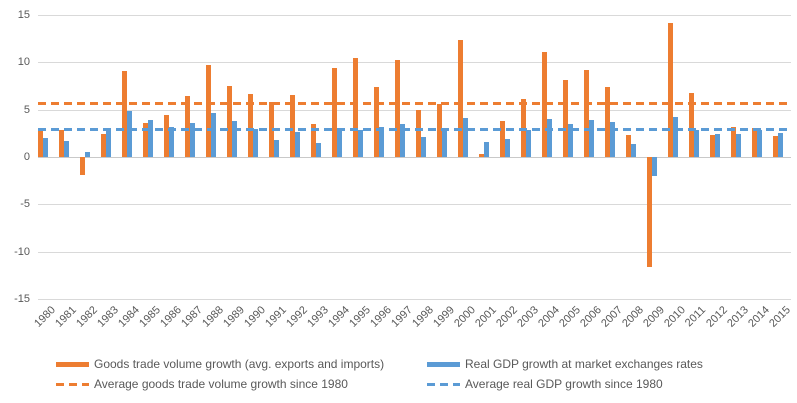  What do you see at coordinates (26, 109) in the screenshot?
I see `y-axis-label: 5` at bounding box center [26, 109].